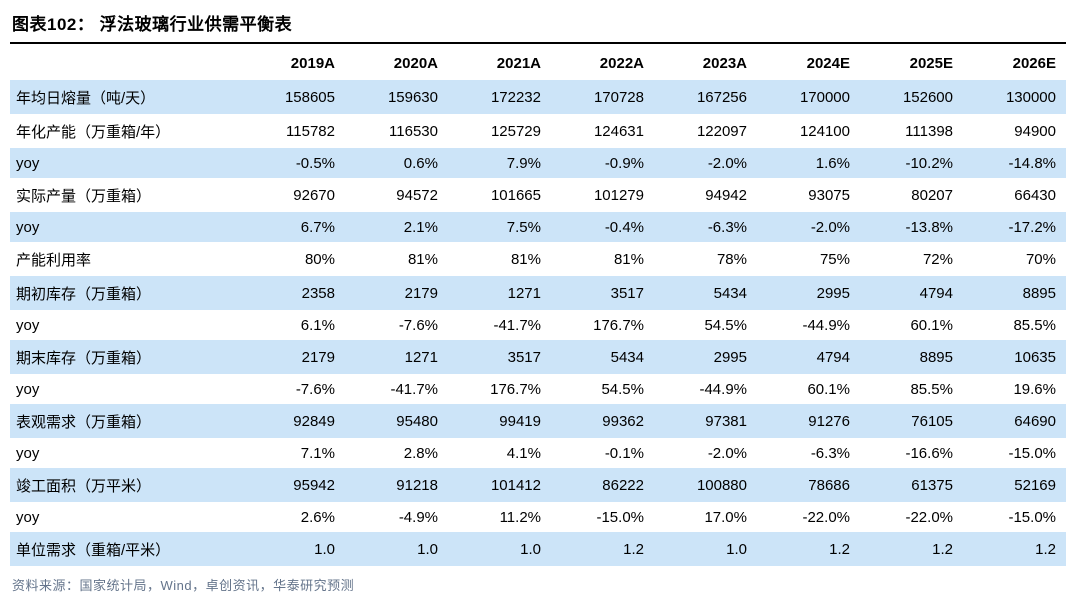  What do you see at coordinates (929, 453) in the screenshot?
I see `cell-value: -16.6%` at bounding box center [929, 453].